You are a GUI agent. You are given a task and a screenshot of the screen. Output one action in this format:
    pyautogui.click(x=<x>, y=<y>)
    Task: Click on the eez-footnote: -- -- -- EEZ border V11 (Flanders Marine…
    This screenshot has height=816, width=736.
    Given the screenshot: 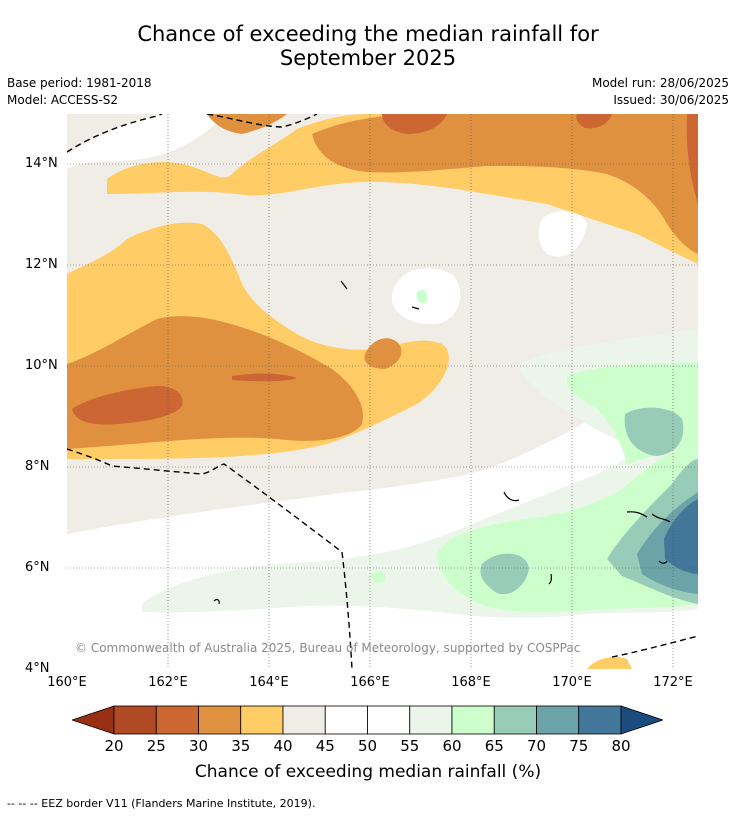 What is the action you would take?
    pyautogui.click(x=161, y=803)
    